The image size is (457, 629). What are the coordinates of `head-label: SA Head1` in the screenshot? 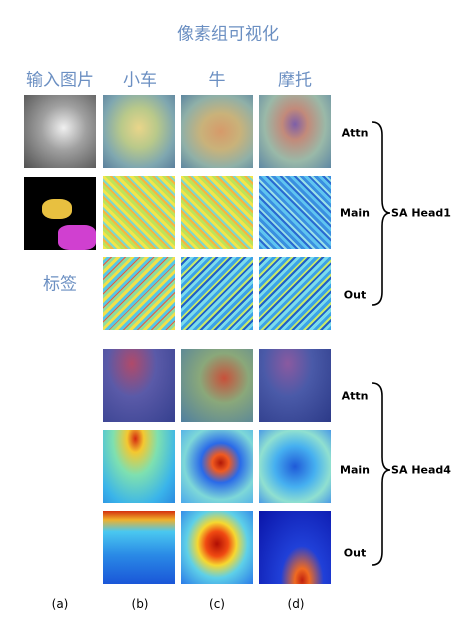 It's located at (421, 213).